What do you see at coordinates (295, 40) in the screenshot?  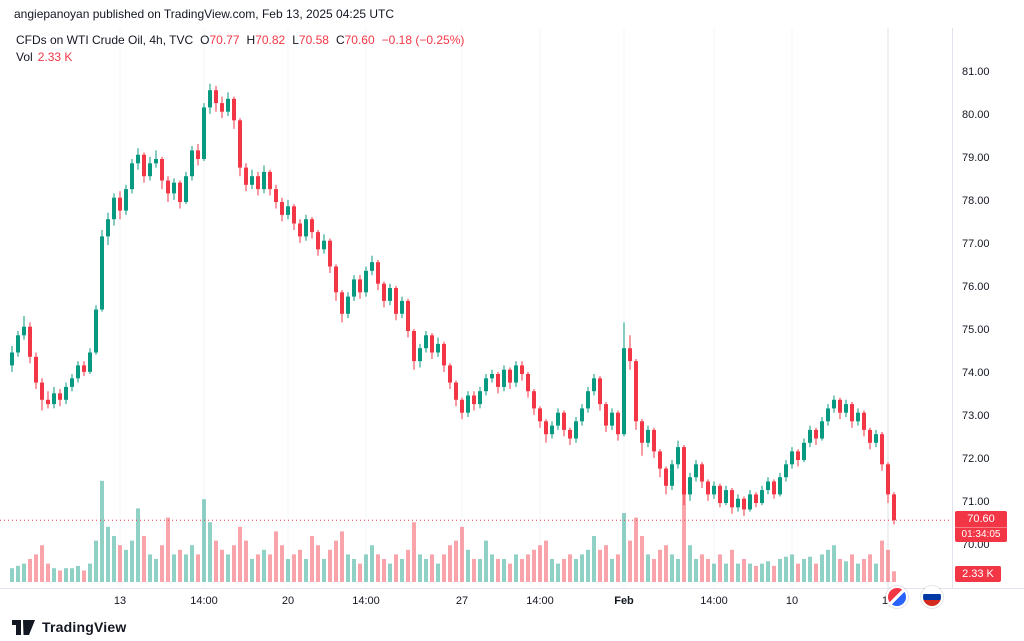 I see `low-label: L` at bounding box center [295, 40].